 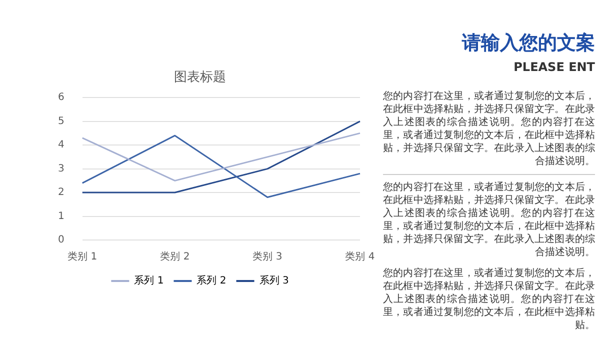 What do you see at coordinates (61, 168) in the screenshot?
I see `y-tick-label: 3` at bounding box center [61, 168].